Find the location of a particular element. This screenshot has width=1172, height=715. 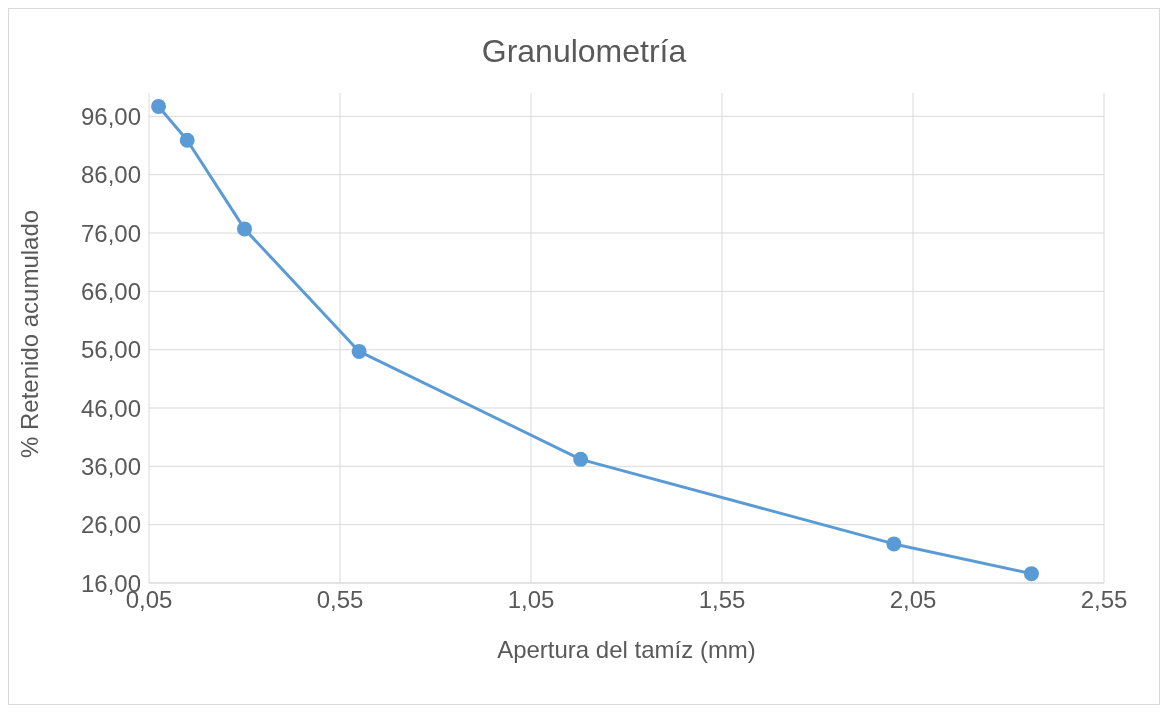

y-tick-label: 66,00 is located at coordinates (110, 291).